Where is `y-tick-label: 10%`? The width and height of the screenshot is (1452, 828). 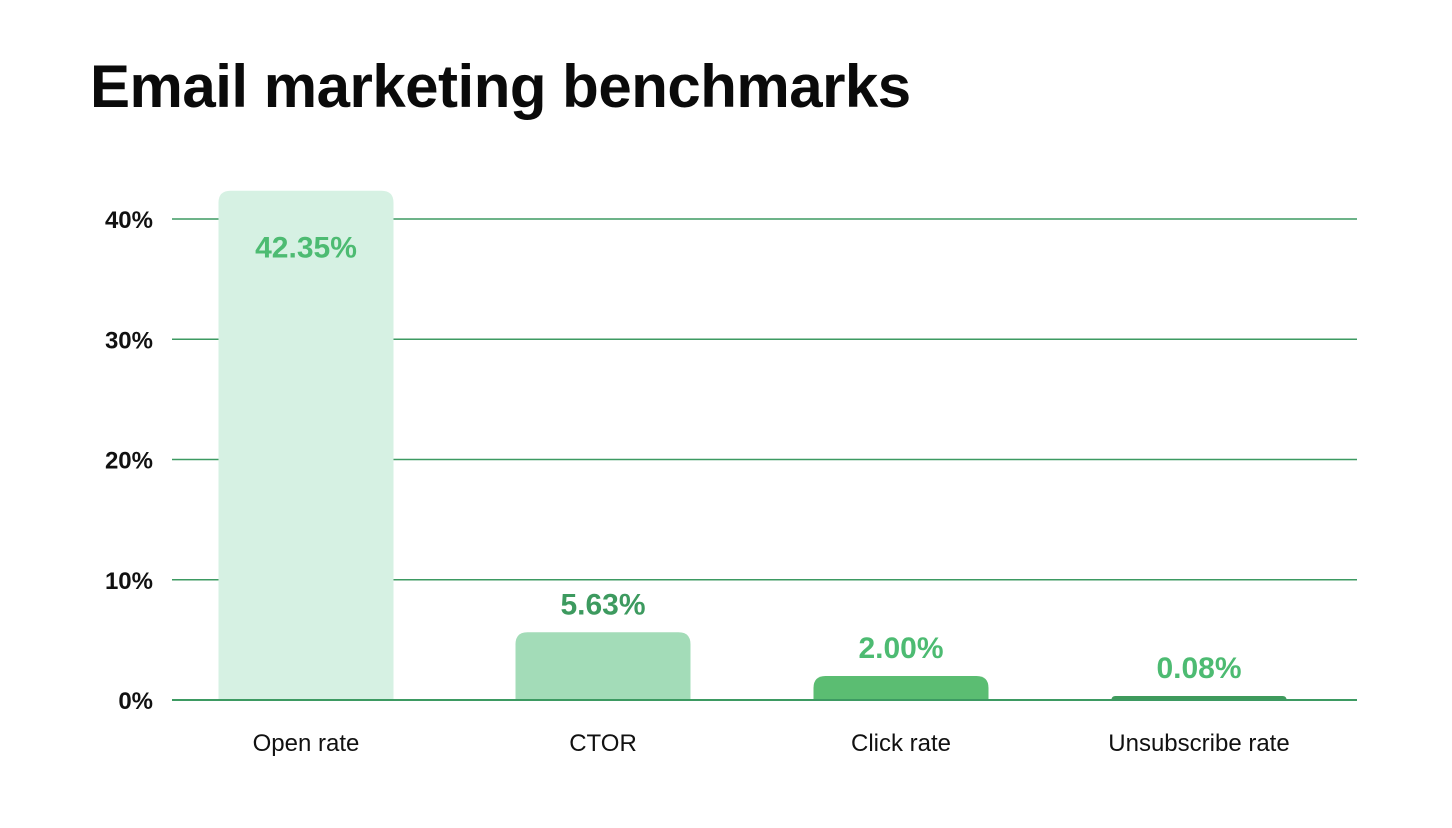
y-tick-label: 10% is located at coordinates (129, 581).